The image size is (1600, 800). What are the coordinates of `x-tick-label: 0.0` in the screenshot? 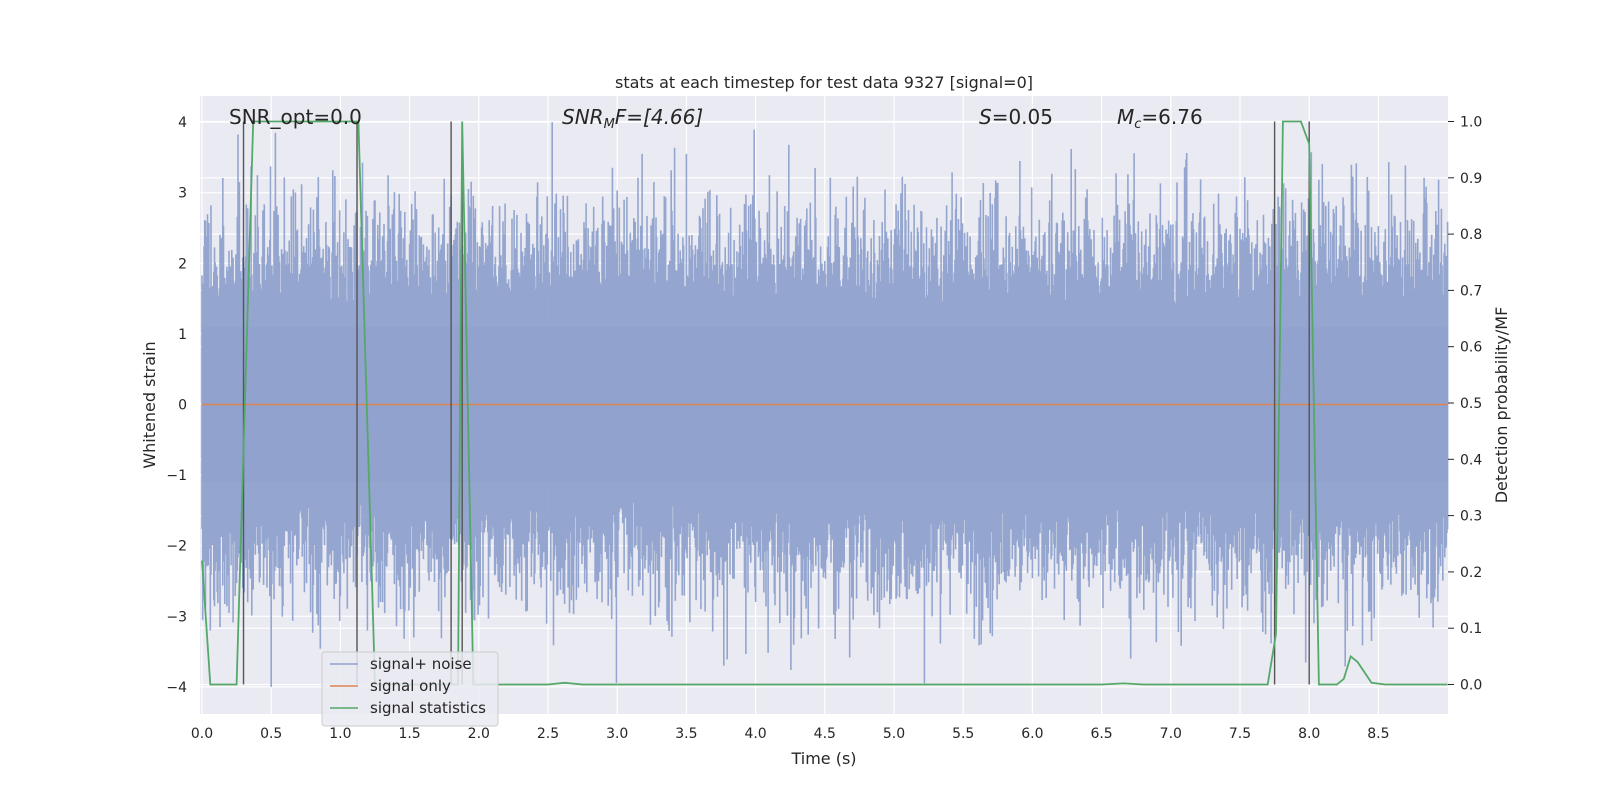 It's located at (202, 734).